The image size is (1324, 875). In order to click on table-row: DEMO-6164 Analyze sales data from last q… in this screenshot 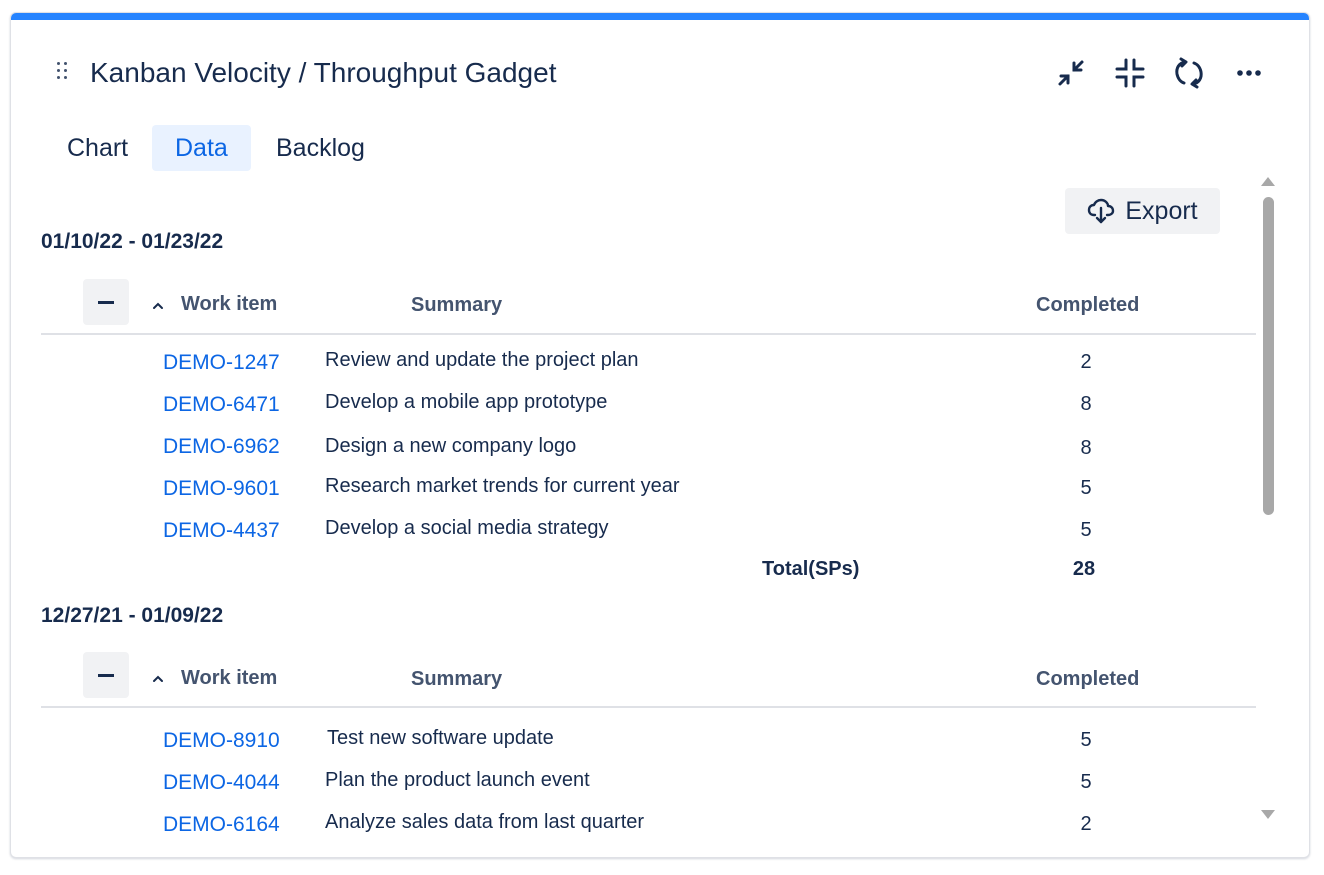, I will do `click(631, 833)`.